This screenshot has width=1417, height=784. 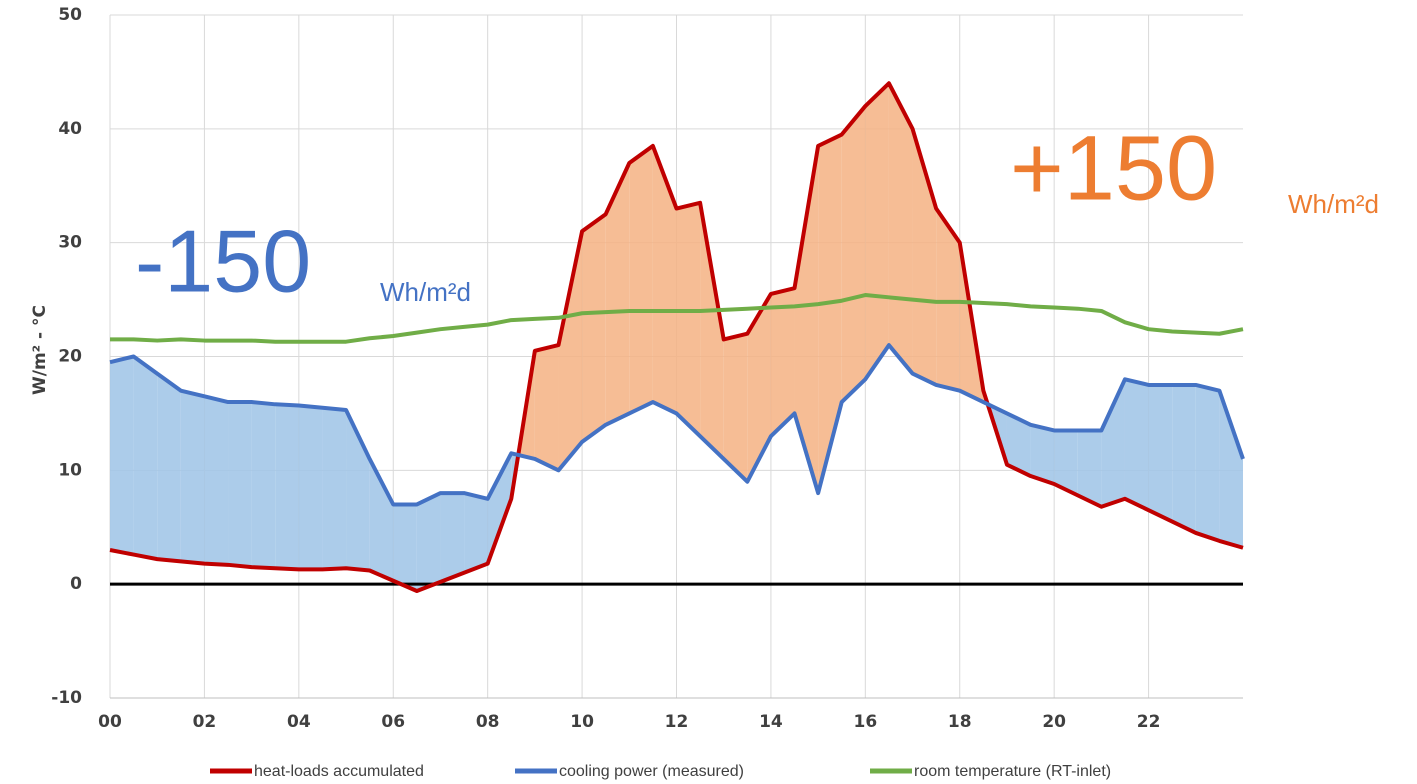 I want to click on x-tick-label: 08, so click(x=488, y=722).